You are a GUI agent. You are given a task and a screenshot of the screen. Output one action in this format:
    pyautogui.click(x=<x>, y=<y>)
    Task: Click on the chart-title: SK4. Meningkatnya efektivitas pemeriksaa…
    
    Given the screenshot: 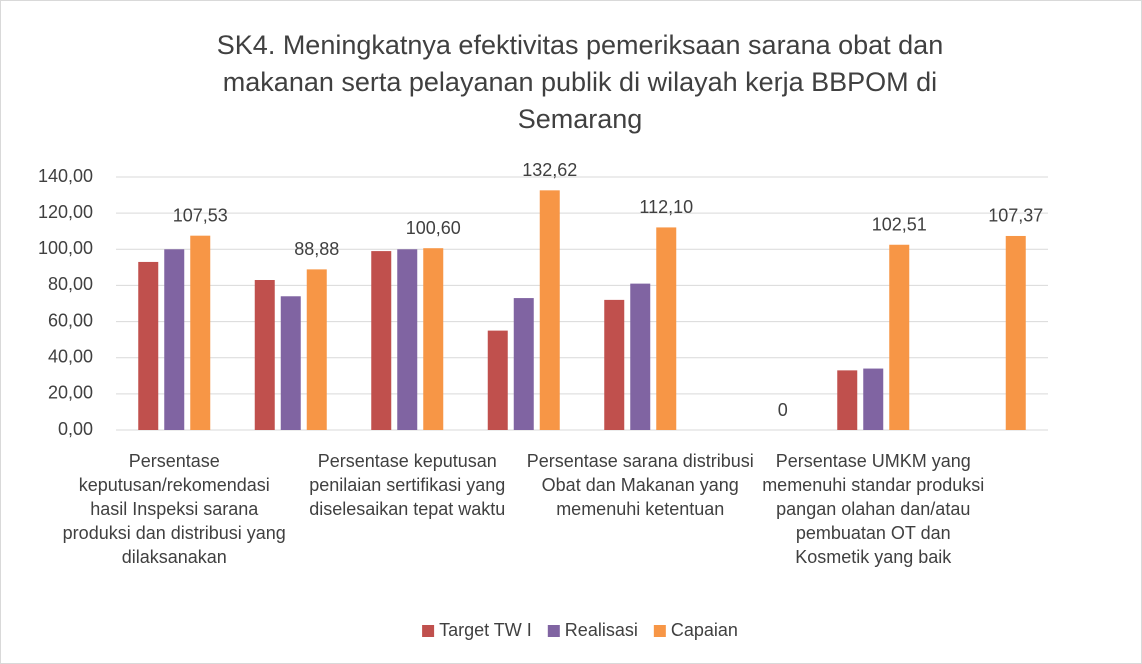 What is the action you would take?
    pyautogui.click(x=580, y=45)
    